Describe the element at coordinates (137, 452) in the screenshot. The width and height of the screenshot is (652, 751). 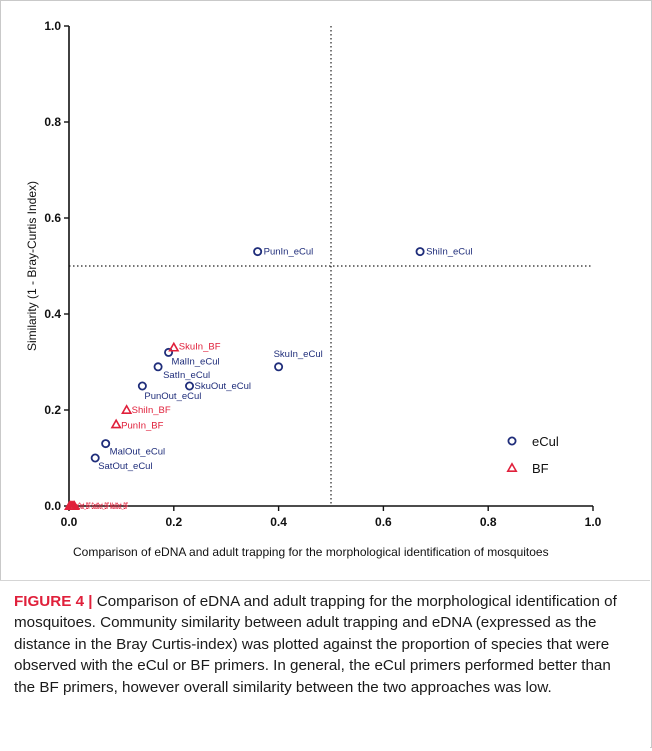
I see `point-label: MalOut_eCul` at that location.